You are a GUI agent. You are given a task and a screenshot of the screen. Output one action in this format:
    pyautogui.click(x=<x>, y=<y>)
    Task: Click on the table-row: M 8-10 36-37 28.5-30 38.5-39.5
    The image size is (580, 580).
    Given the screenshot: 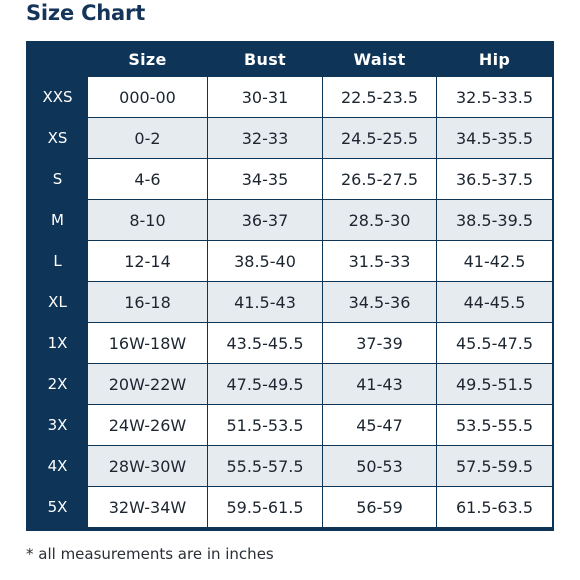 What is the action you would take?
    pyautogui.click(x=290, y=220)
    